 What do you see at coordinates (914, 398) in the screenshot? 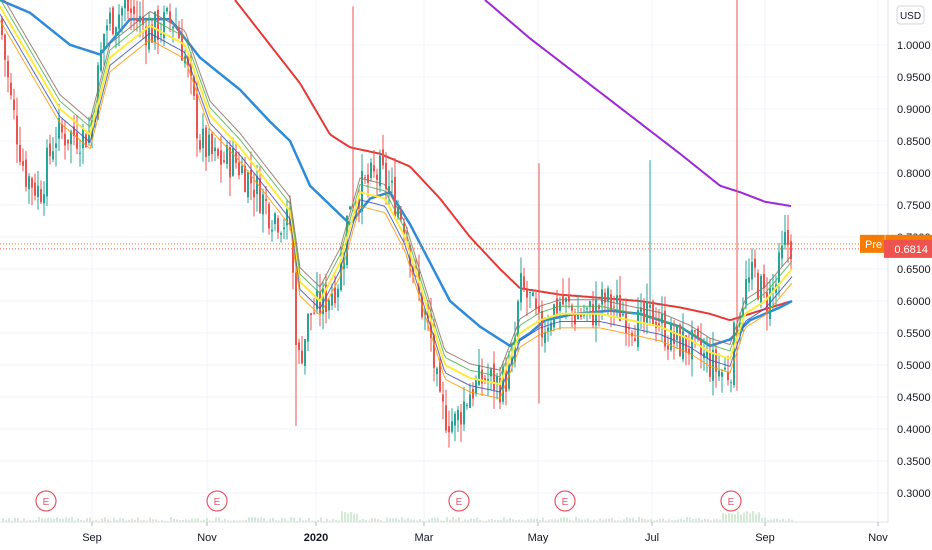
I see `y-tick-label: 0.4500` at bounding box center [914, 398].